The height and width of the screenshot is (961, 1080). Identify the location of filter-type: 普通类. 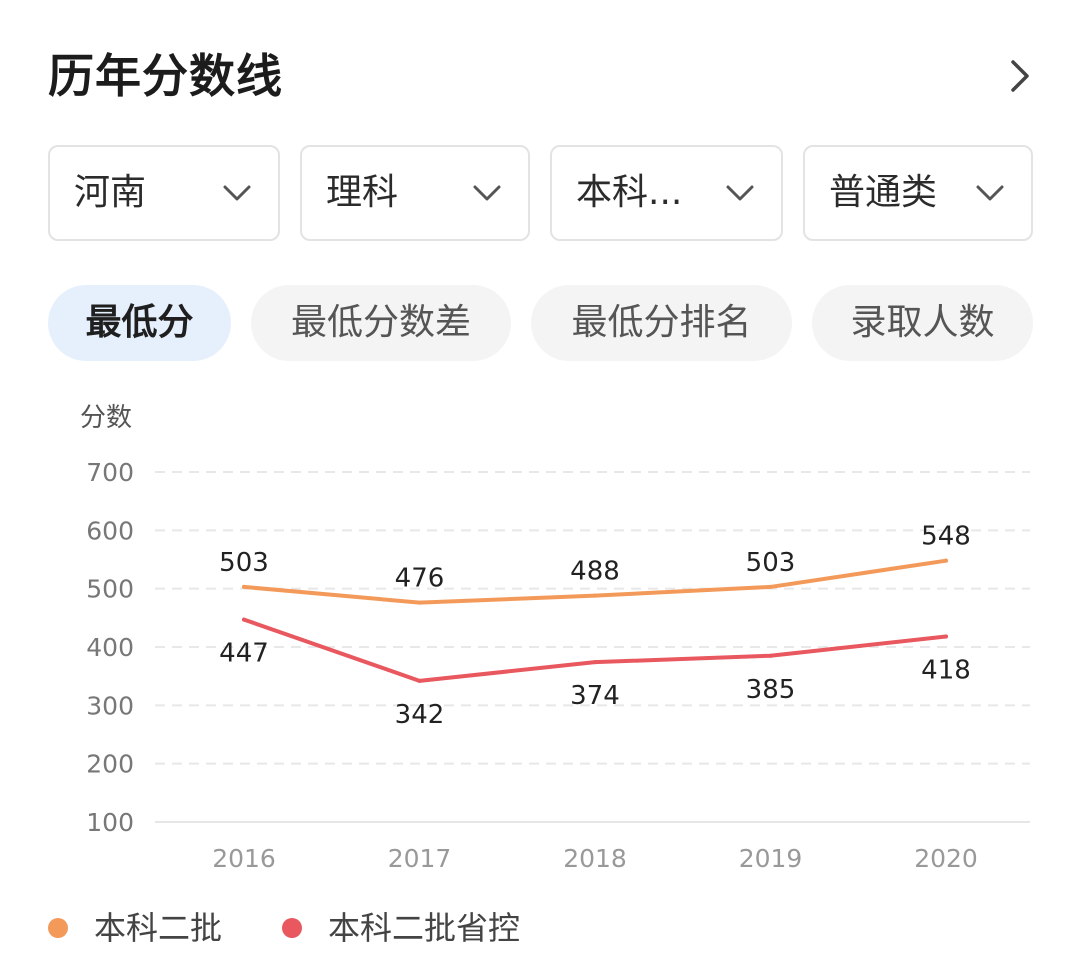
(918, 193).